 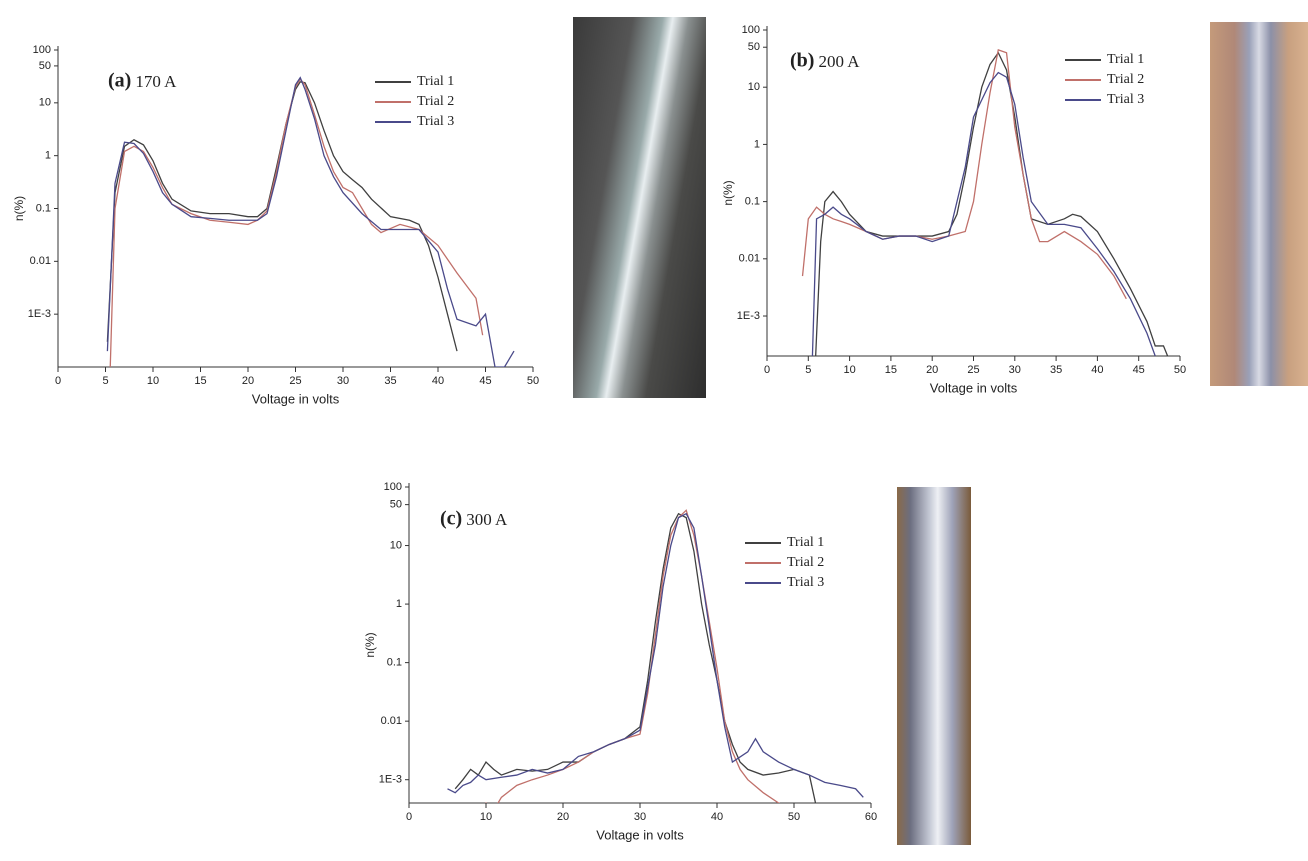 I want to click on x-tick-label: 60, so click(x=871, y=817).